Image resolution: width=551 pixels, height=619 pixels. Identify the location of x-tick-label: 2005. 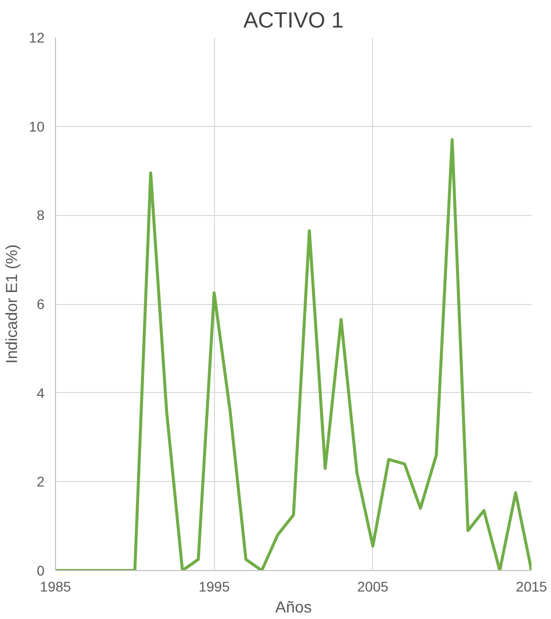
(373, 586).